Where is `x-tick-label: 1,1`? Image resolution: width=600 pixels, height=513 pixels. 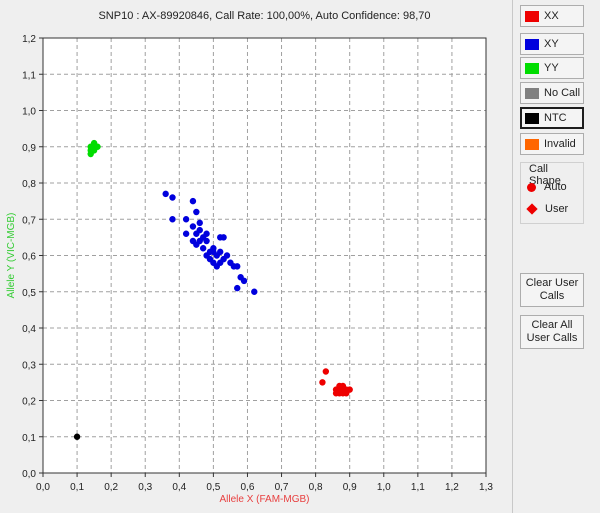 x-tick-label: 1,1 is located at coordinates (418, 487).